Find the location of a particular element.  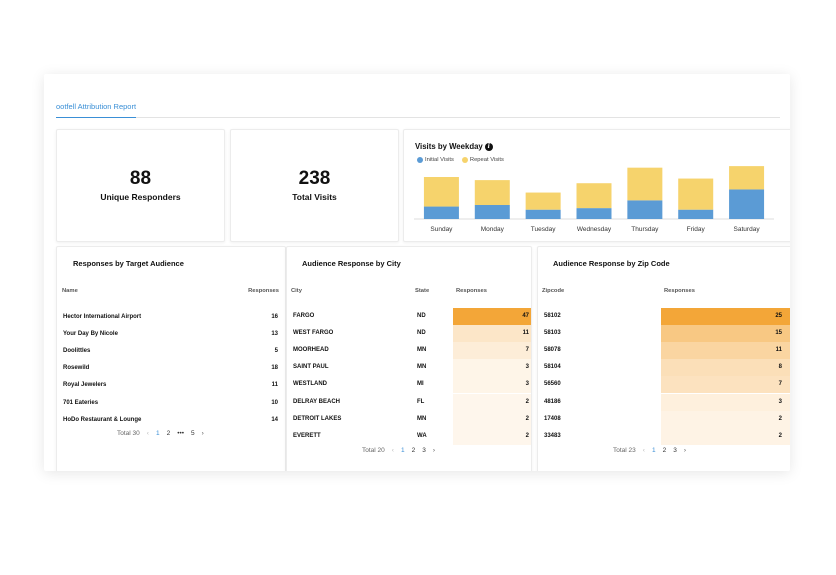

bar-sunday-repeat is located at coordinates (441, 192).